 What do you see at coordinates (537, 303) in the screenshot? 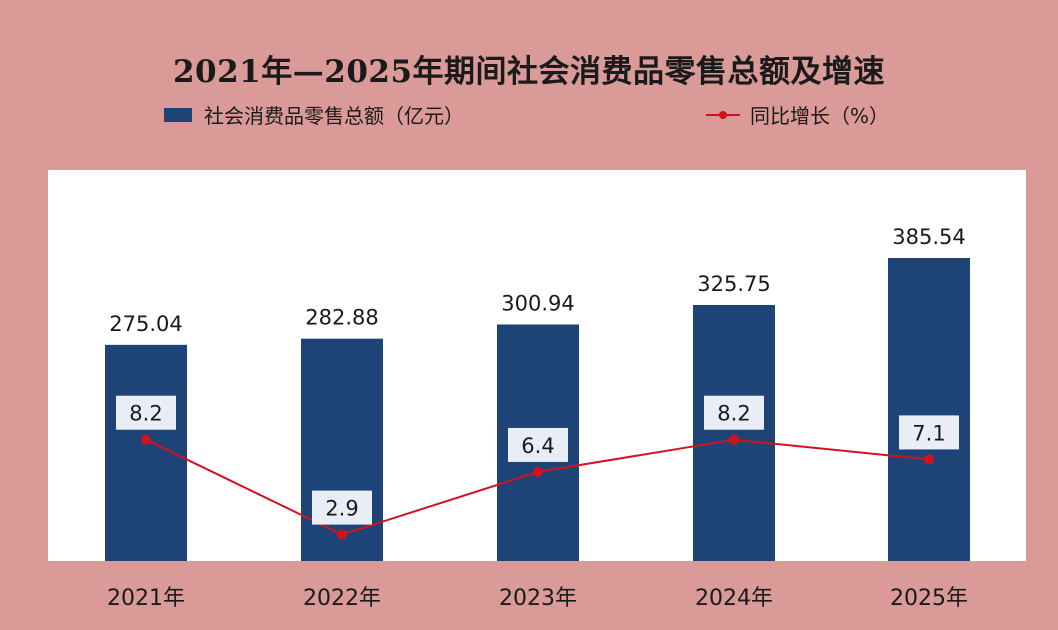
I see `bar-value-label: 300.94` at bounding box center [537, 303].